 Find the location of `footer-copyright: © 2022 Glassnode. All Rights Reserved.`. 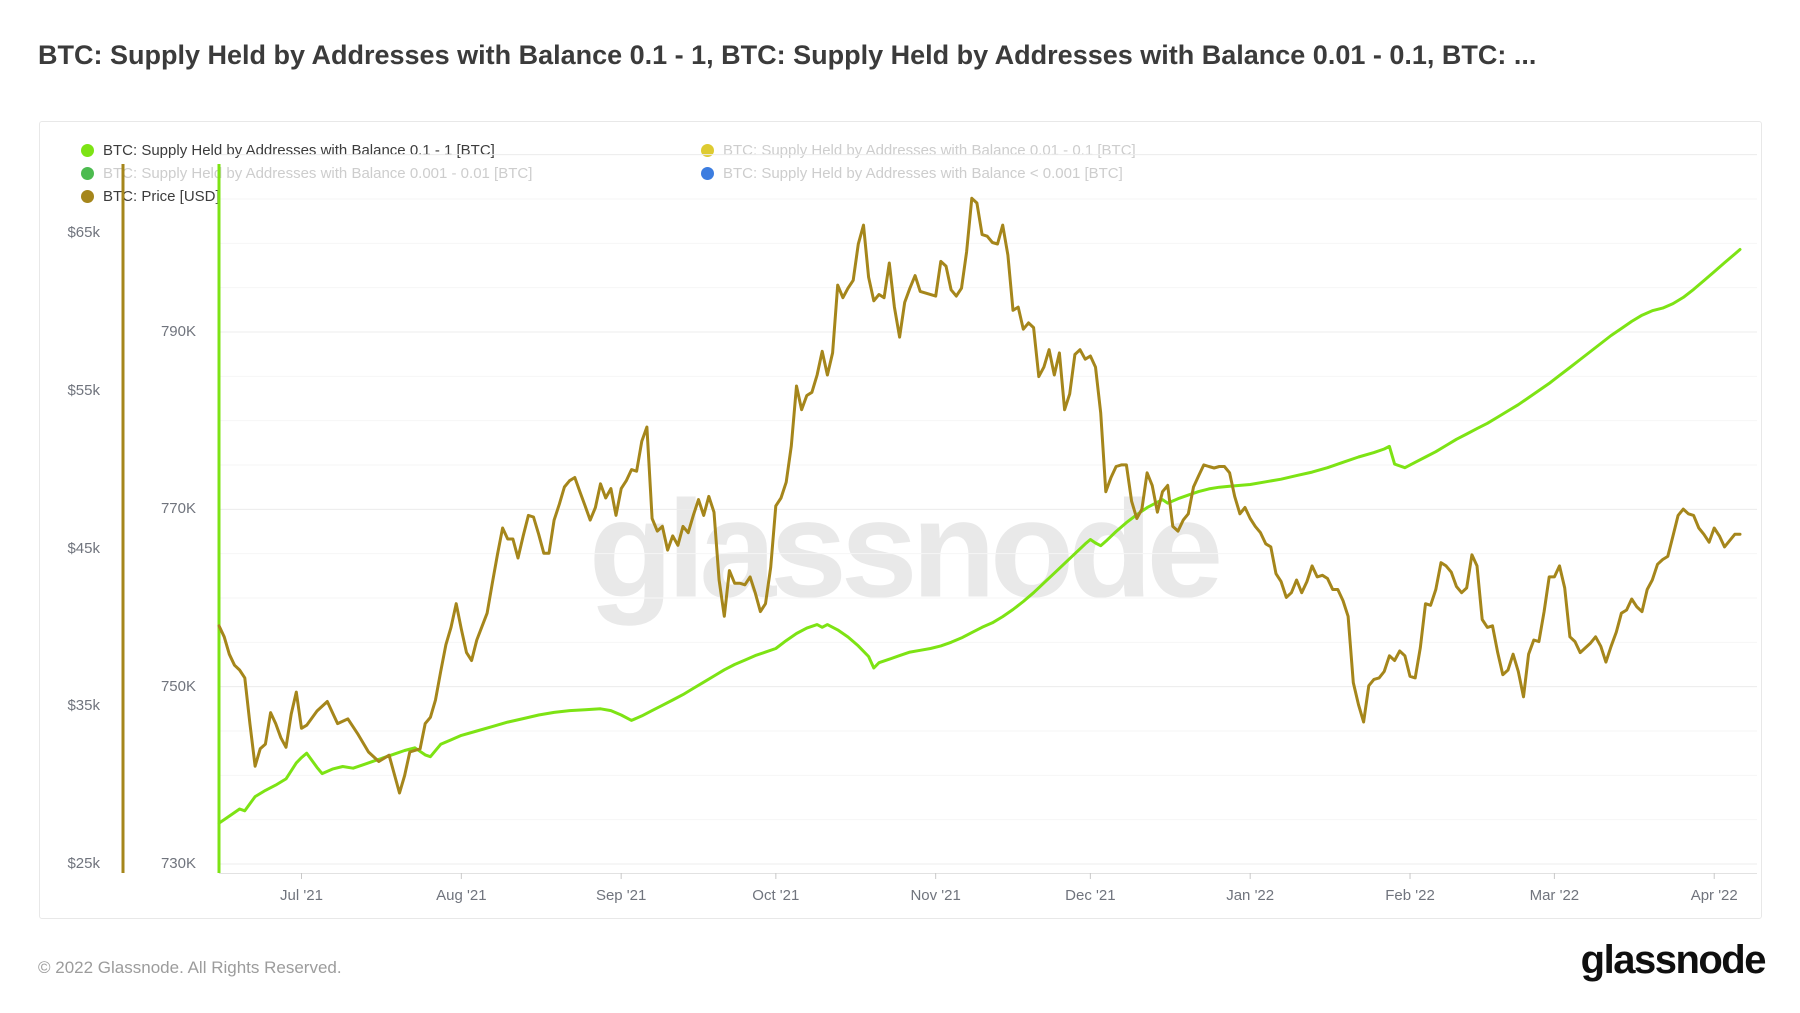

footer-copyright: © 2022 Glassnode. All Rights Reserved. is located at coordinates (190, 967).